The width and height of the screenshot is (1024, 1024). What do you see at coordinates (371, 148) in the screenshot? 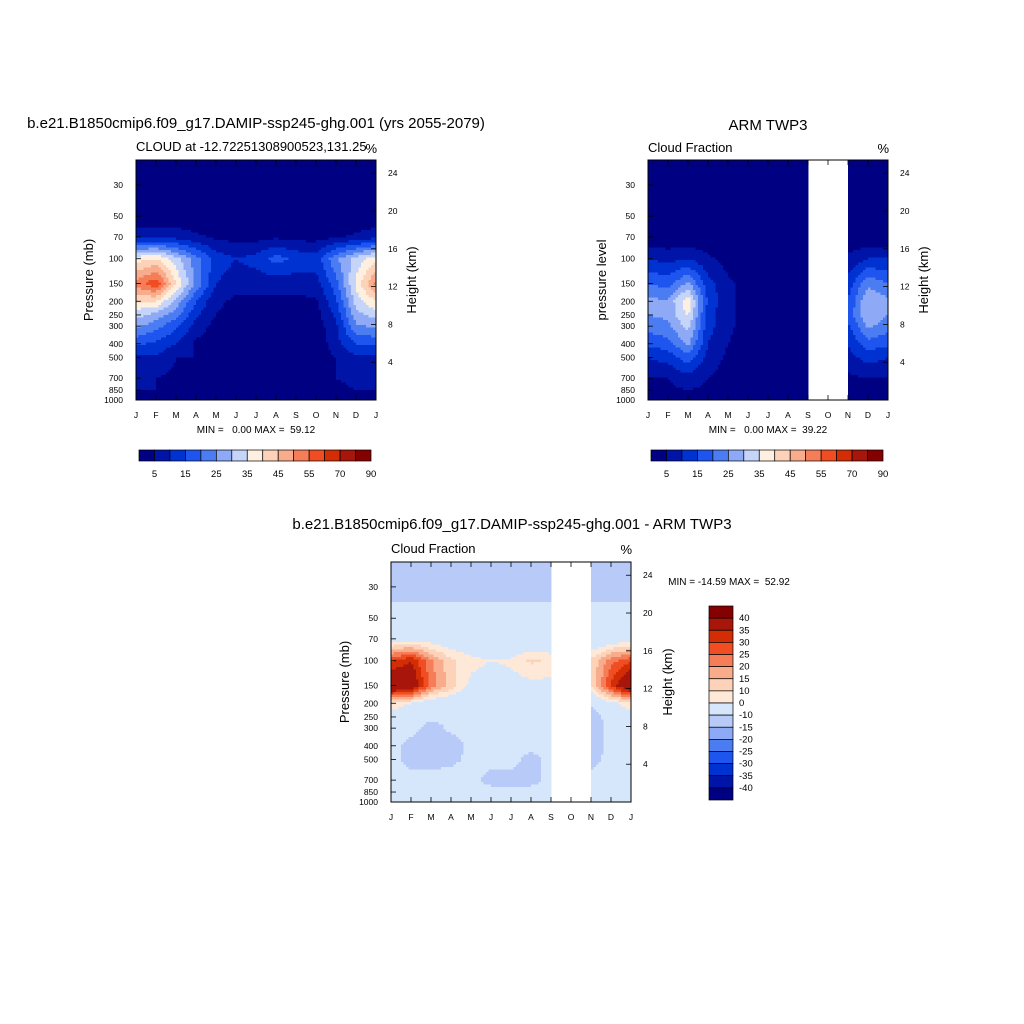
I see `model-units: %` at bounding box center [371, 148].